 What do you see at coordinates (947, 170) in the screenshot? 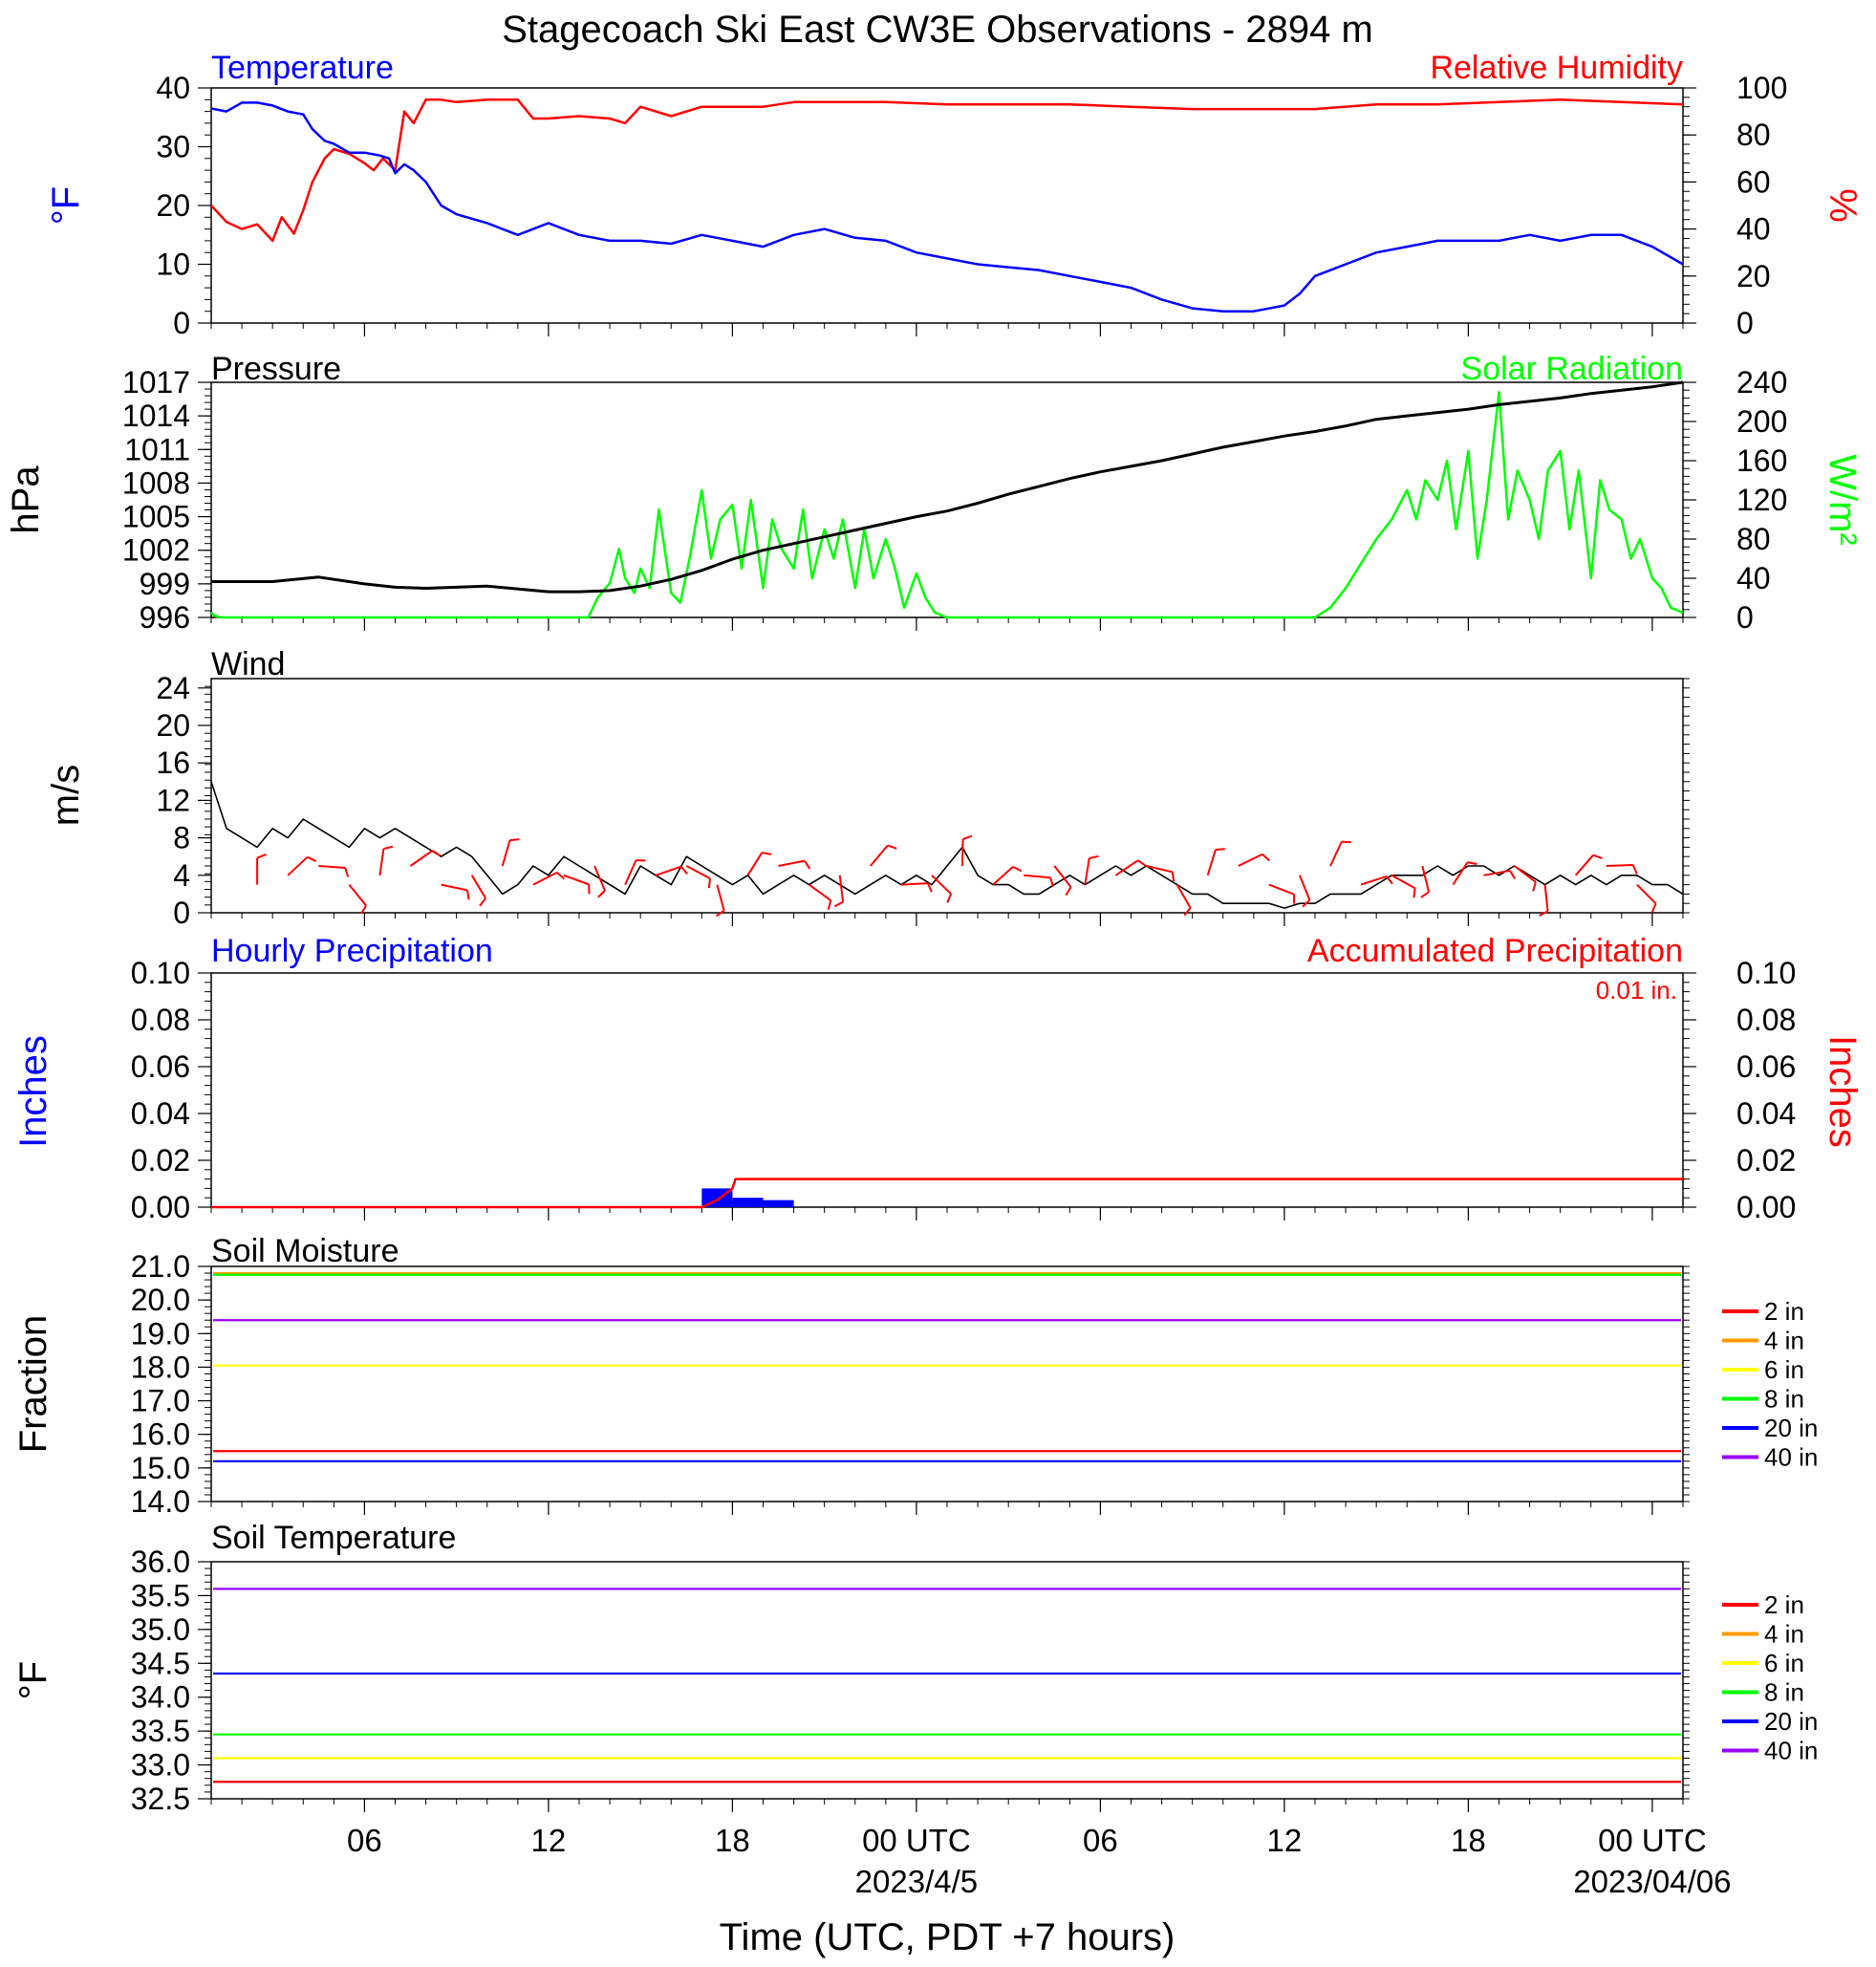
I see `rh-line` at bounding box center [947, 170].